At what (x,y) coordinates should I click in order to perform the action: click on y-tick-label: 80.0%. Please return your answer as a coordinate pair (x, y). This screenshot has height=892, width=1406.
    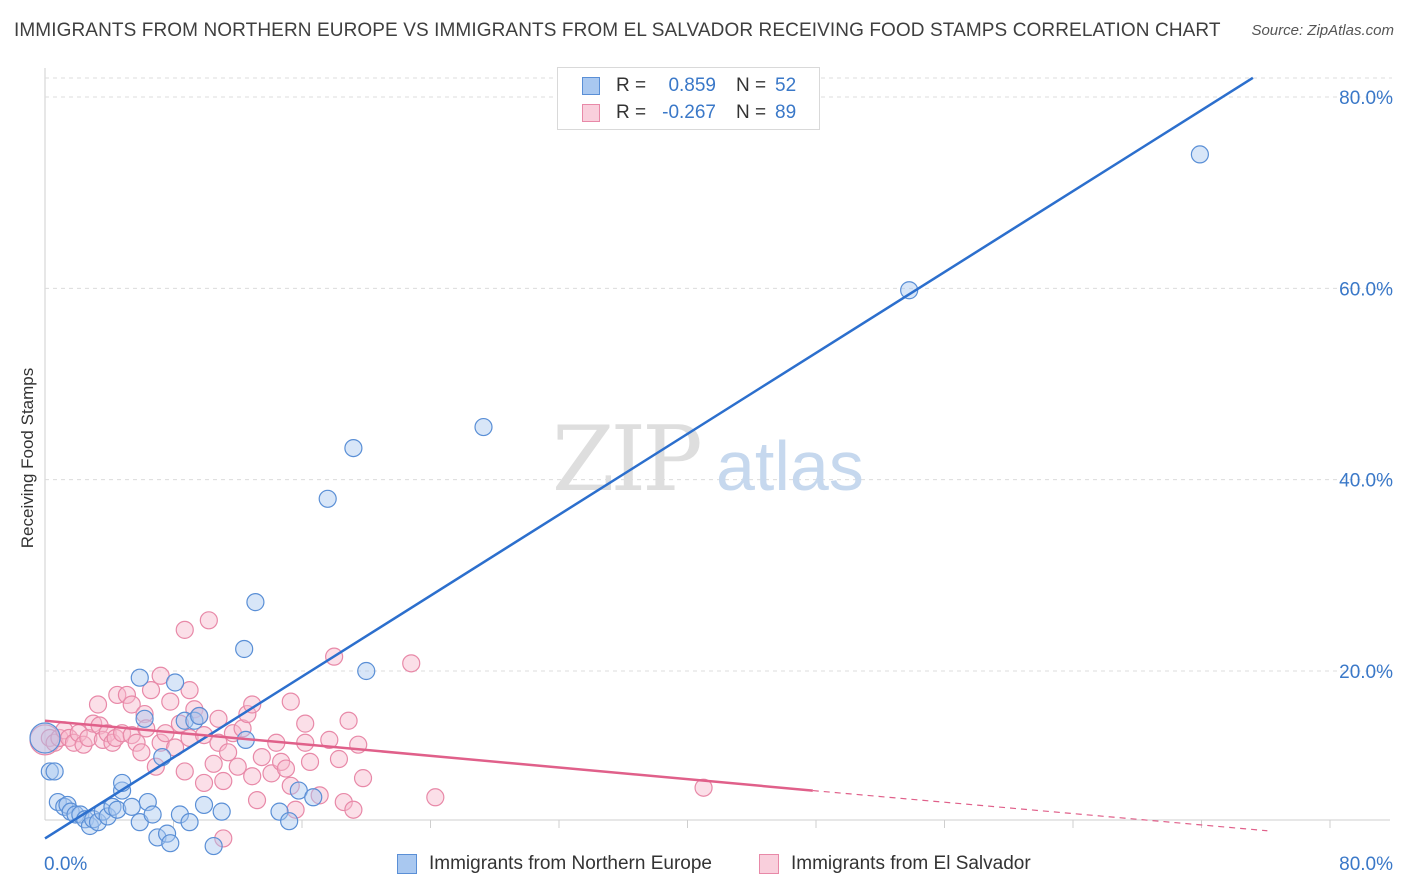
    Looking at the image, I should click on (1366, 98).